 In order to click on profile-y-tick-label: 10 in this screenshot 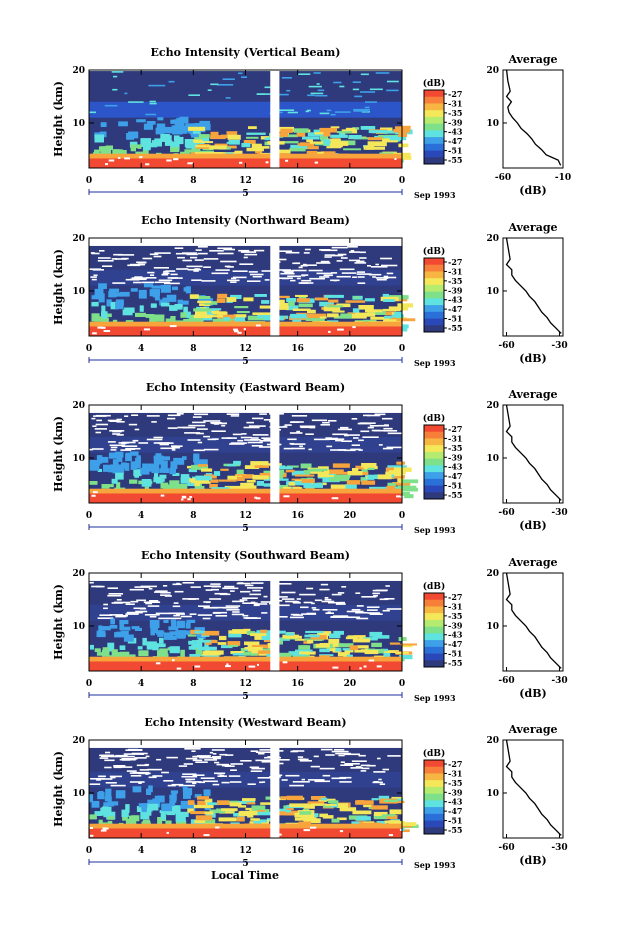, I will do `click(492, 794)`.